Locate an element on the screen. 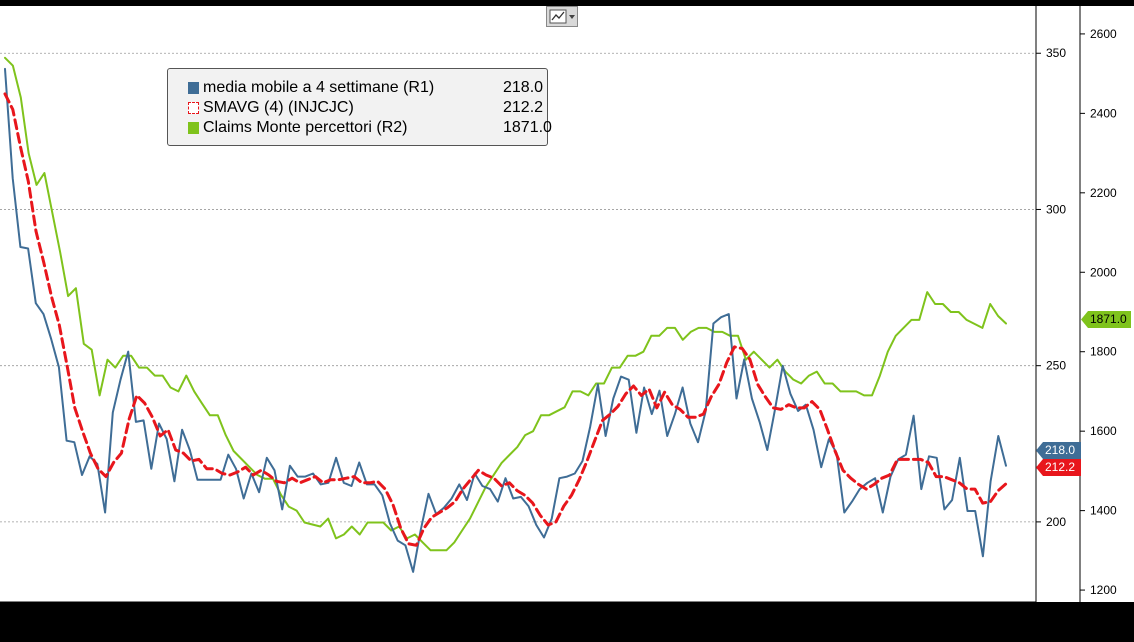  last-value-flag-claims: 1871.0 is located at coordinates (1106, 319).